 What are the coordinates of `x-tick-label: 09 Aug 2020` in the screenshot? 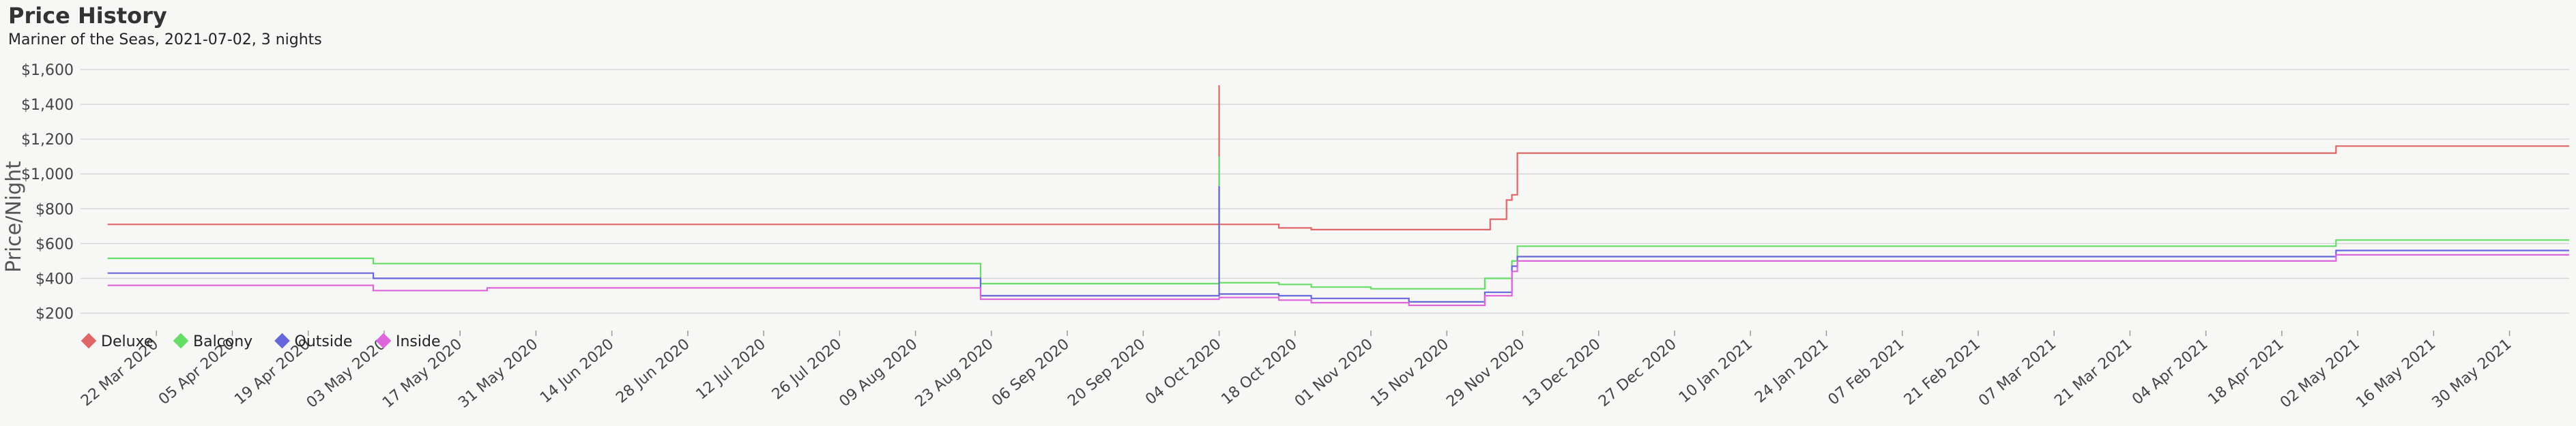 It's located at (878, 372).